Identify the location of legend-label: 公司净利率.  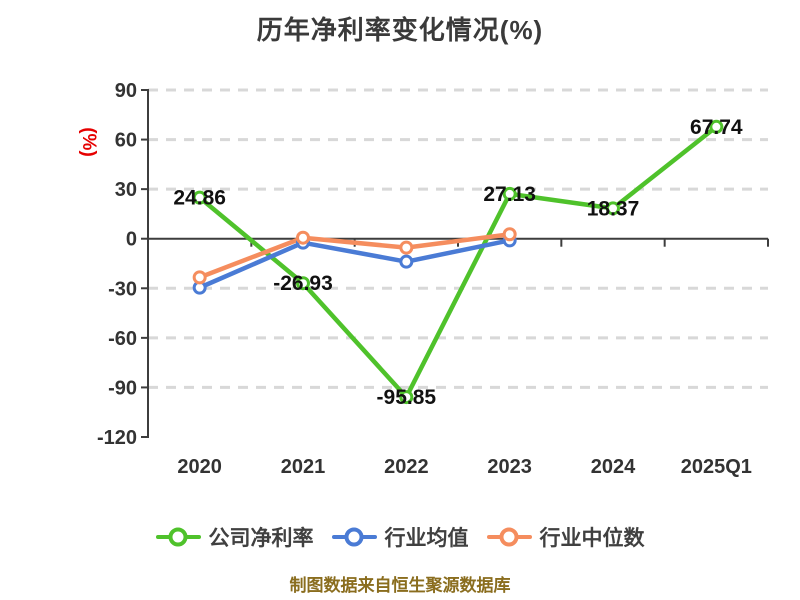
(261, 538).